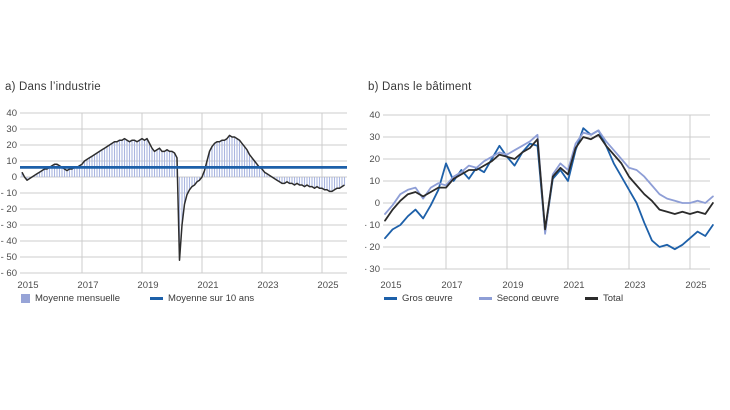  Describe the element at coordinates (485, 298) in the screenshot. I see `second-oeuvre-line-icon` at that location.